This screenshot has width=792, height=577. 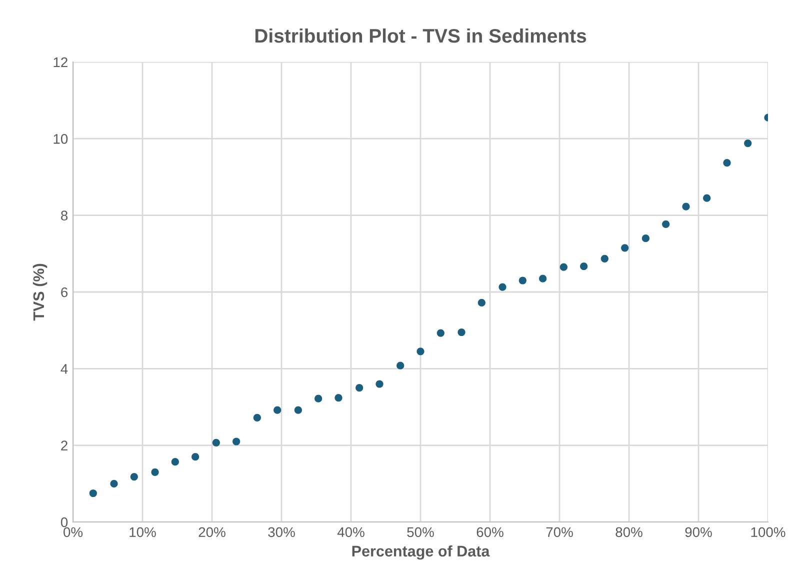 What do you see at coordinates (61, 139) in the screenshot?
I see `y-tick-label: 10` at bounding box center [61, 139].